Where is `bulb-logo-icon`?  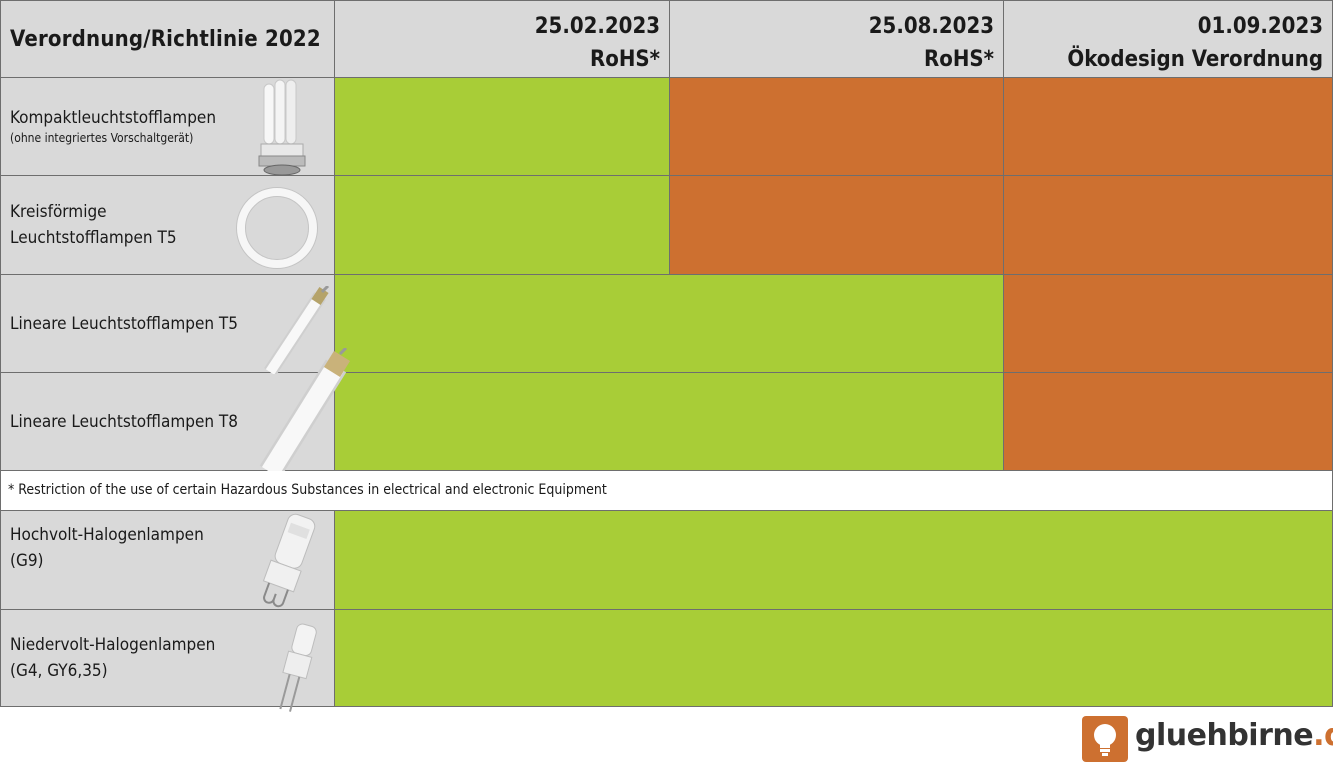 bulb-logo-icon is located at coordinates (1105, 739).